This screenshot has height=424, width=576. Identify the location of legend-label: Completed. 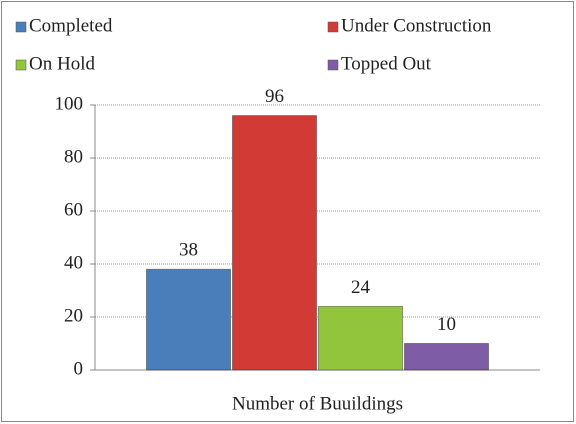
(71, 25).